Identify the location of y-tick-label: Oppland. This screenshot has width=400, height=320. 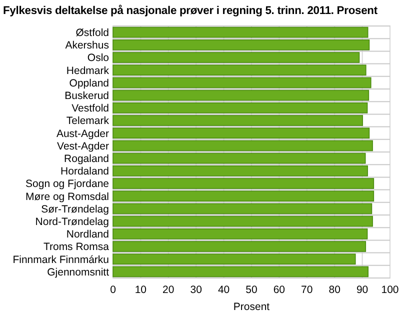
(89, 83).